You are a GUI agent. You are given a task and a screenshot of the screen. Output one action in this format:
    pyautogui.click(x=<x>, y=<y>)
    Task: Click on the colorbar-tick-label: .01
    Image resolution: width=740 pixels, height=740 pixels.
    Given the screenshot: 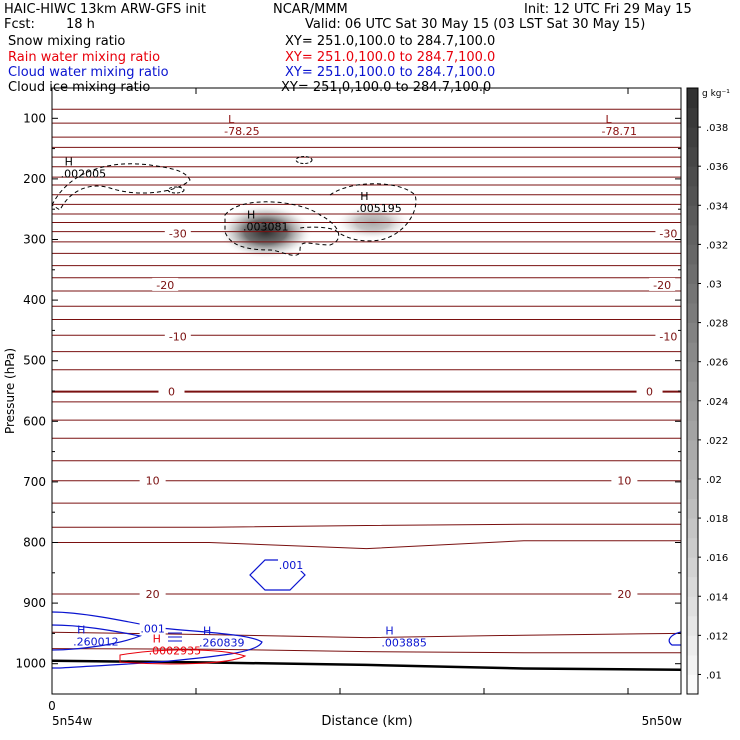 What is the action you would take?
    pyautogui.click(x=714, y=675)
    